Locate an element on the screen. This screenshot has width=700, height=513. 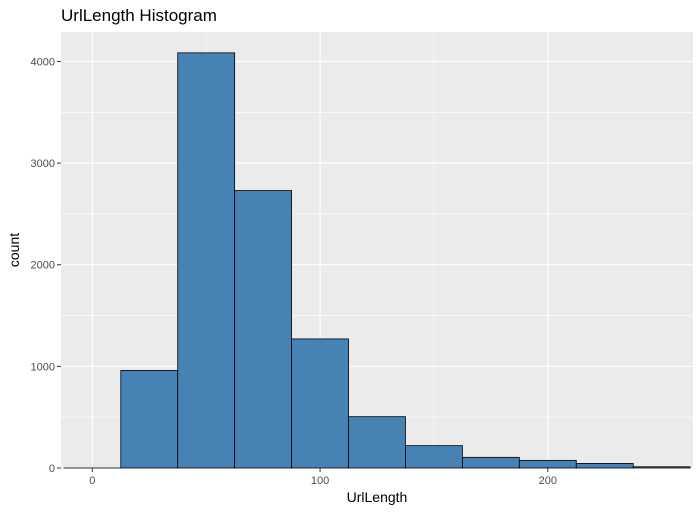
y-axis: 0 1000 2000 3000 4000 is located at coordinates (46, 265).